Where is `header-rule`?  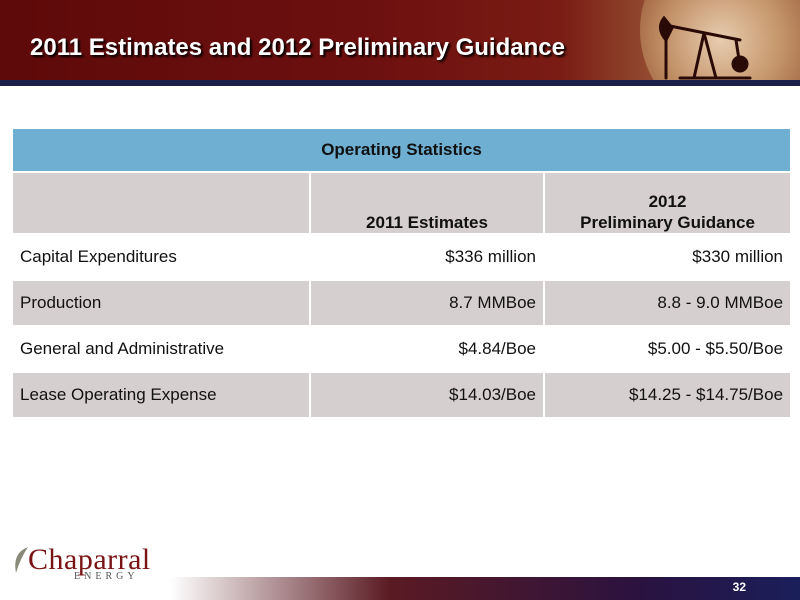
header-rule is located at coordinates (400, 83).